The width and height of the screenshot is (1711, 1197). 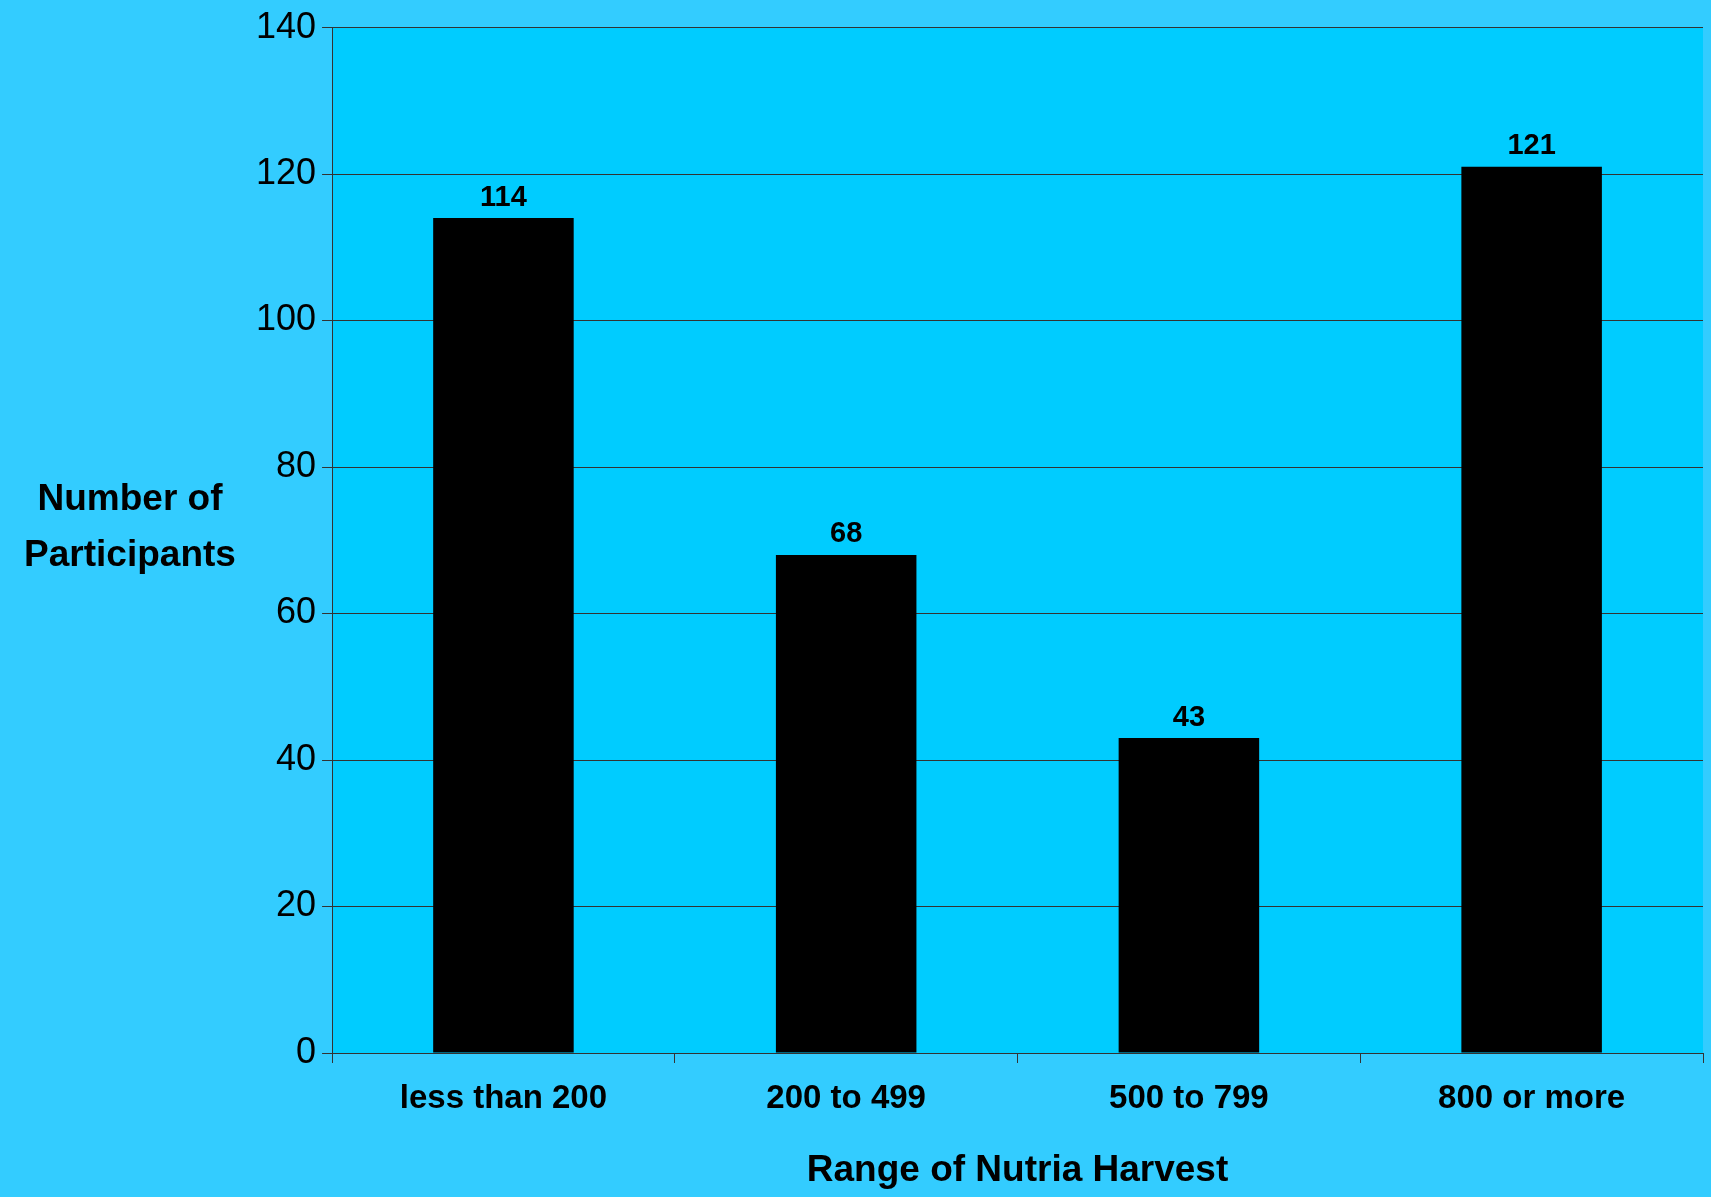 I want to click on y-tick-label: 40, so click(x=296, y=757).